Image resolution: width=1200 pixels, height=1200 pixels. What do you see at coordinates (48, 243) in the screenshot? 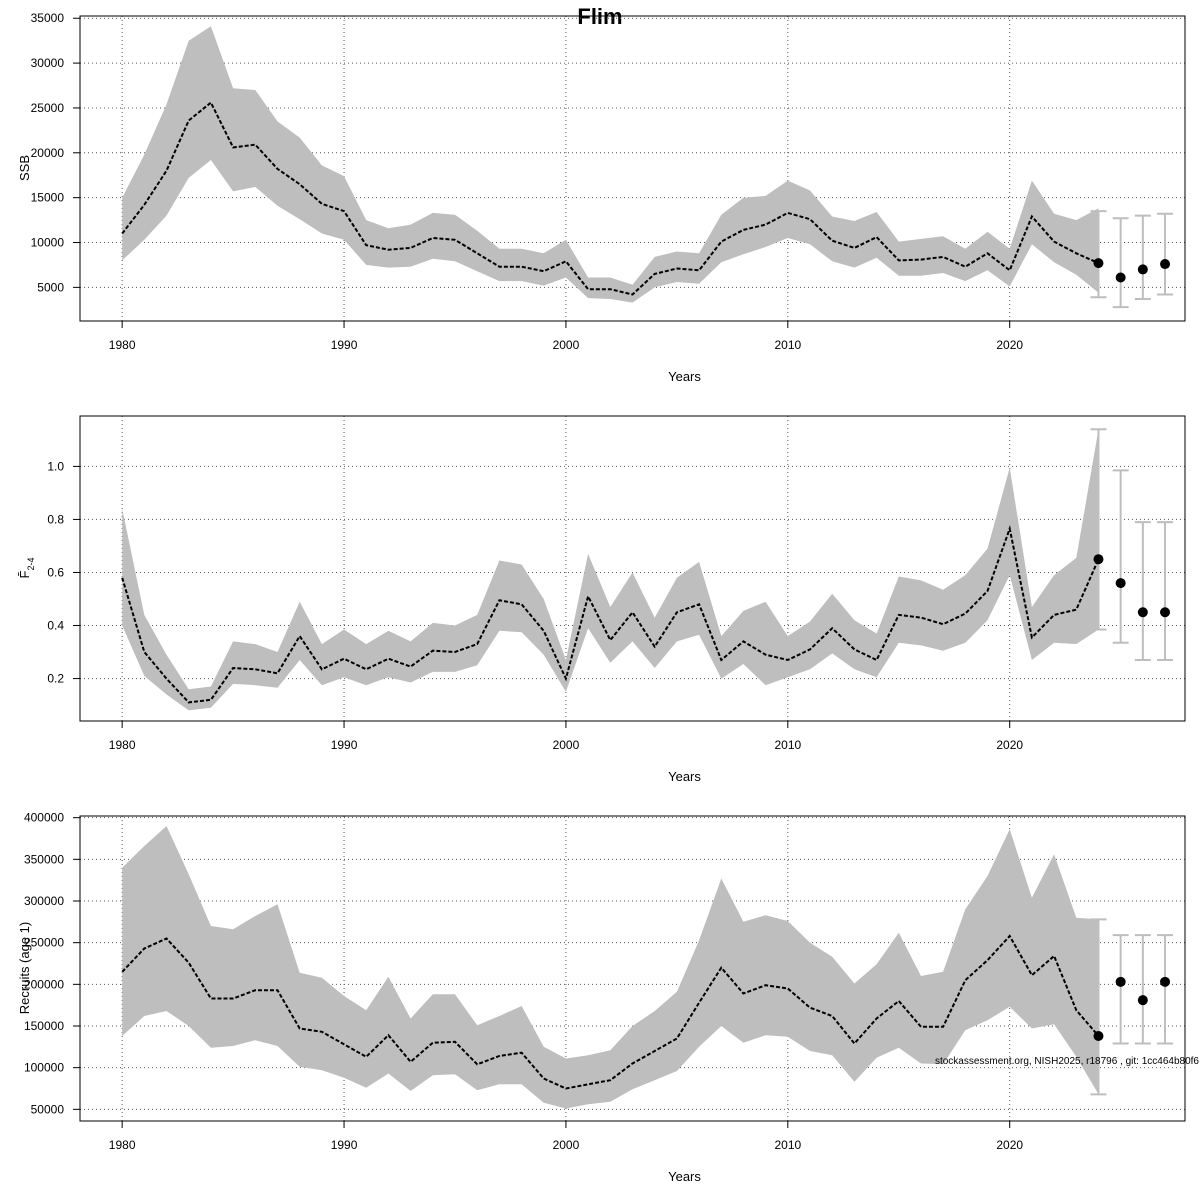
I see `ssb-y-tick-label: 10000` at bounding box center [48, 243].